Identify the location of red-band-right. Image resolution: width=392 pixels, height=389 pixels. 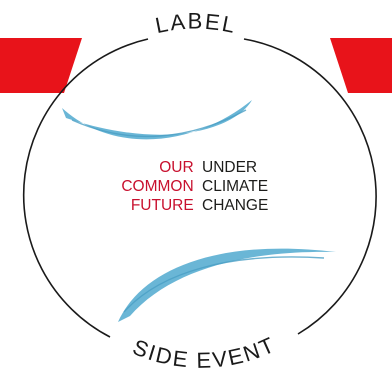
(361, 65).